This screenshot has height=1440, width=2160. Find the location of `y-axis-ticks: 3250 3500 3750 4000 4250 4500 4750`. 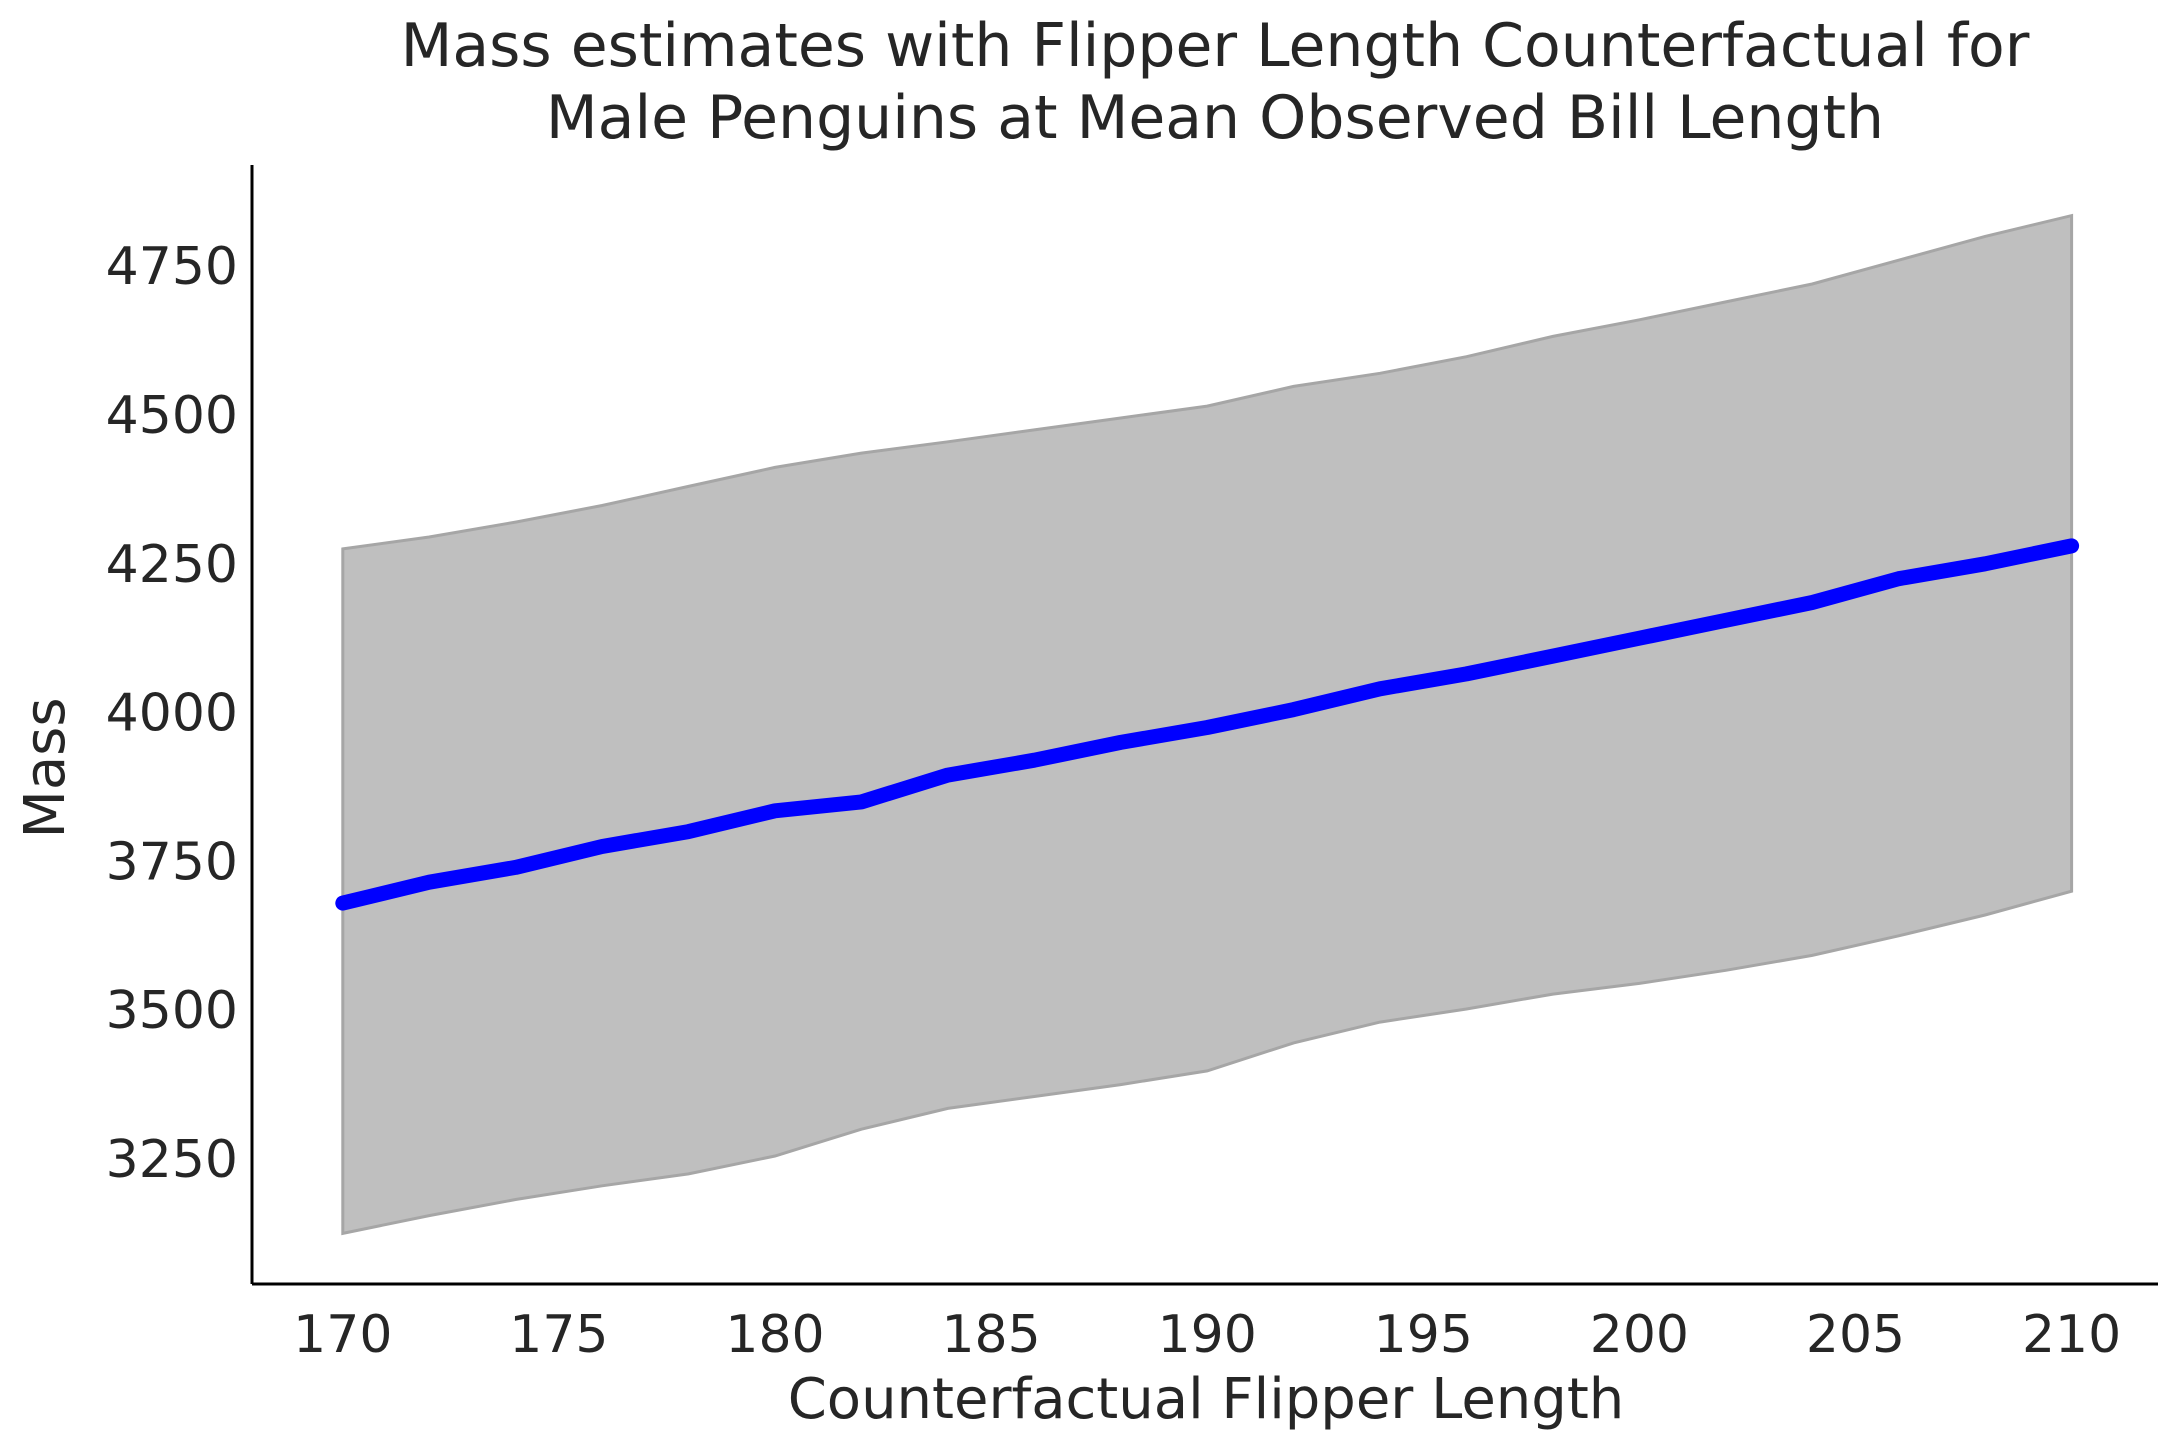

y-axis-ticks: 3250 3500 3750 4000 4250 4500 4750 is located at coordinates (172, 713).